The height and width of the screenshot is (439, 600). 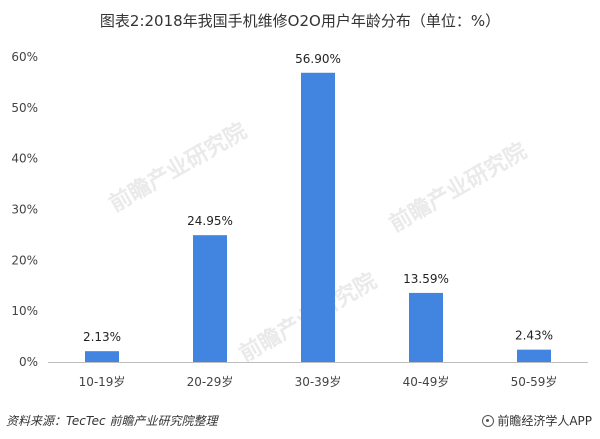 What do you see at coordinates (24, 108) in the screenshot?
I see `y-tick-label: 50%` at bounding box center [24, 108].